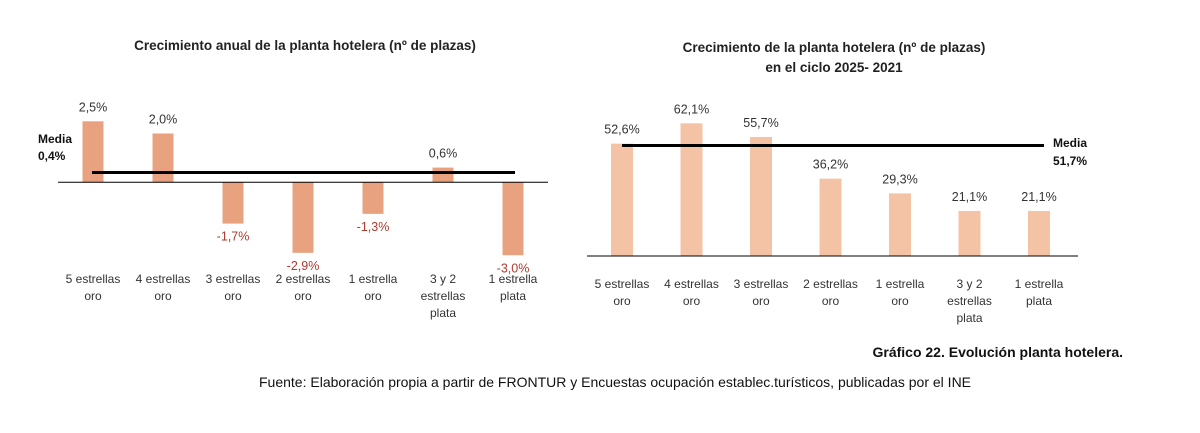 The image size is (1200, 433). What do you see at coordinates (513, 268) in the screenshot?
I see `c1-value-label-7: -3,0%` at bounding box center [513, 268].